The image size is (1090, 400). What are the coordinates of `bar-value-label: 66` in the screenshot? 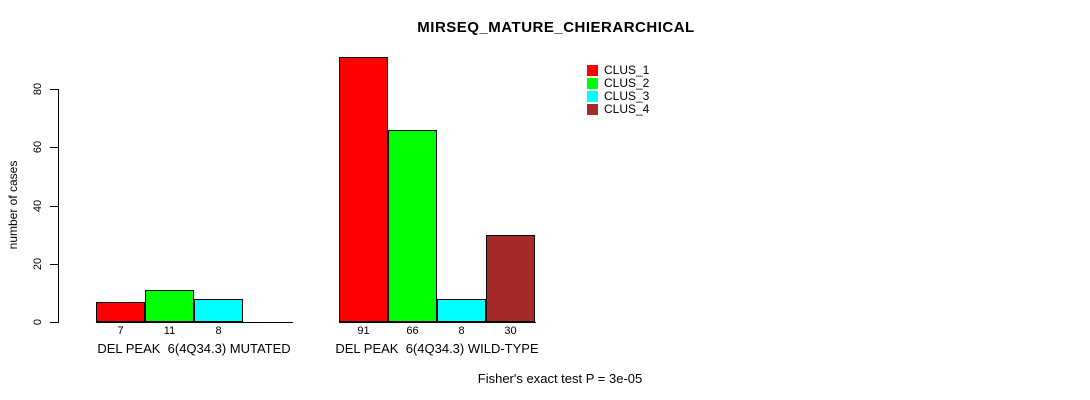 It's located at (412, 331).